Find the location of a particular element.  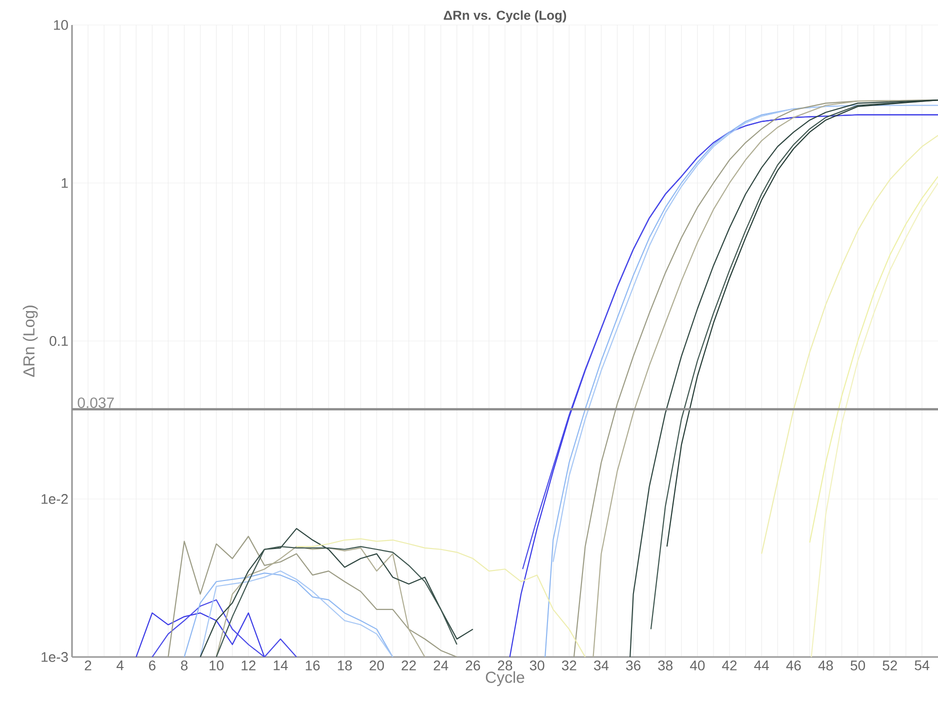

x-tick-label: 28 is located at coordinates (505, 665).